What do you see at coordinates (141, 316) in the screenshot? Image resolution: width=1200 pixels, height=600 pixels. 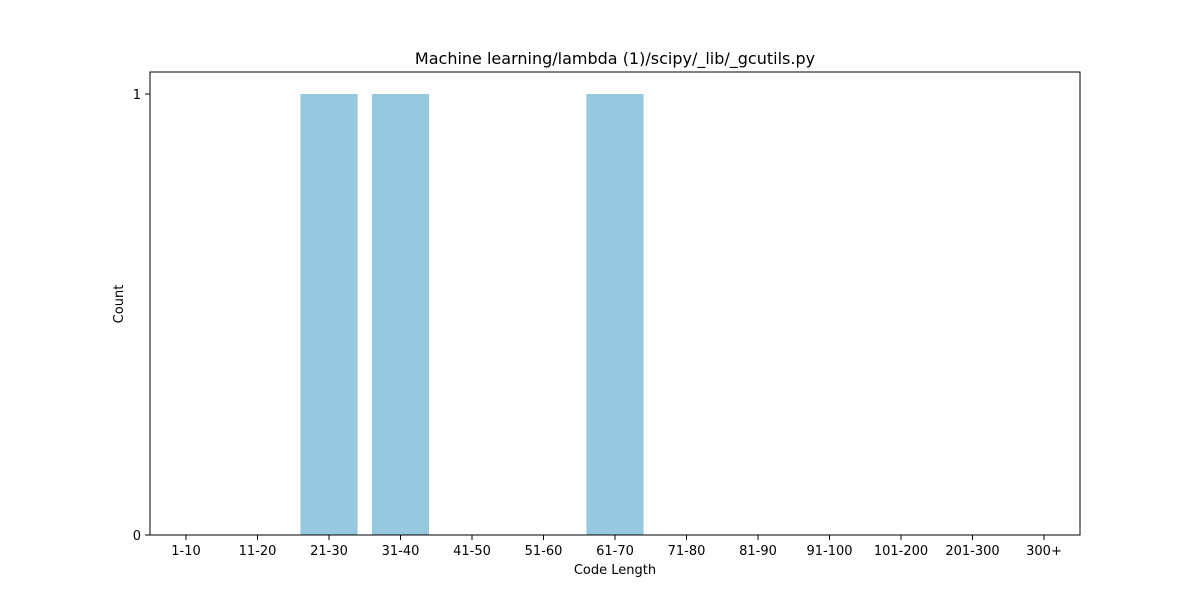 I see `y-axis: 01` at bounding box center [141, 316].